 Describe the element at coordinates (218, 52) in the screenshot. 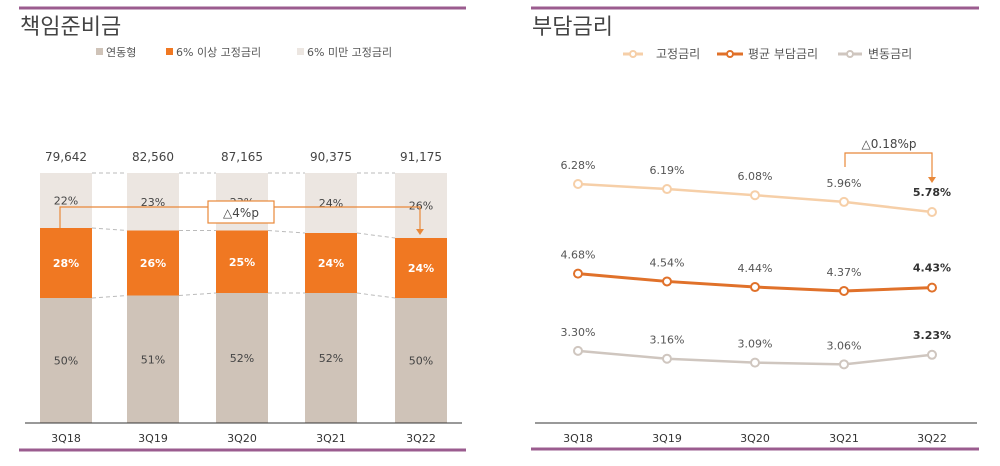

I see `legend-label-fixed-high: 6% 이상 고정금리` at that location.